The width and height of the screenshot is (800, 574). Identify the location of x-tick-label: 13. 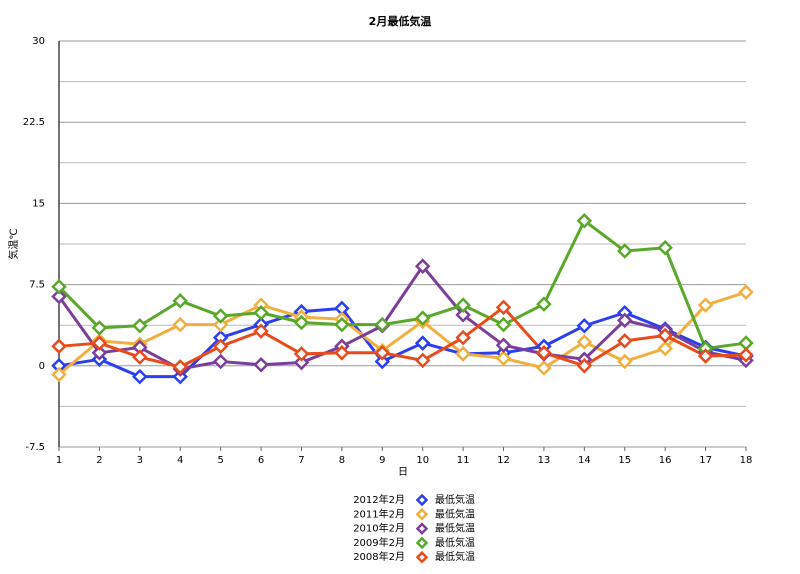
(544, 460).